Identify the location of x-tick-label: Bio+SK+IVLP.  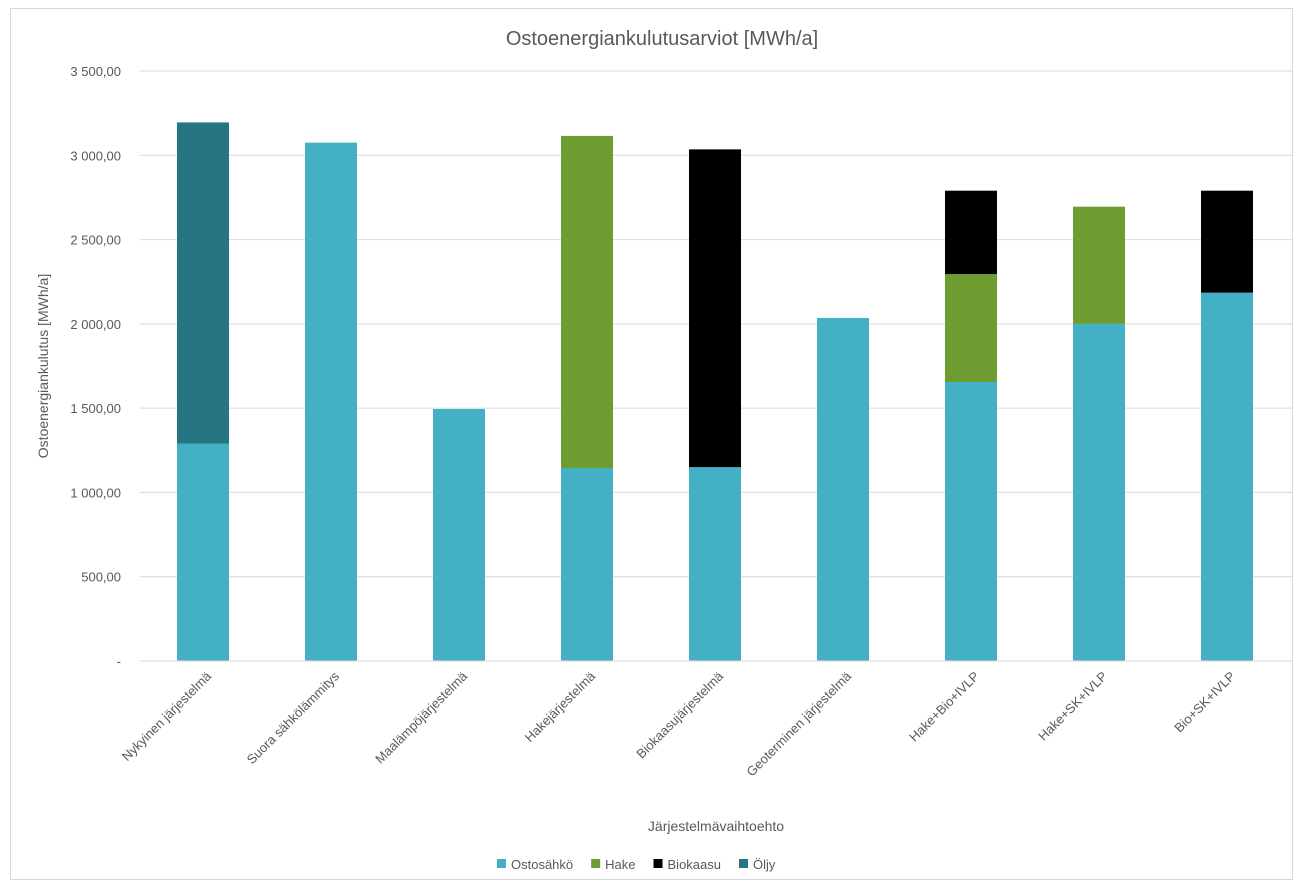
(1204, 702).